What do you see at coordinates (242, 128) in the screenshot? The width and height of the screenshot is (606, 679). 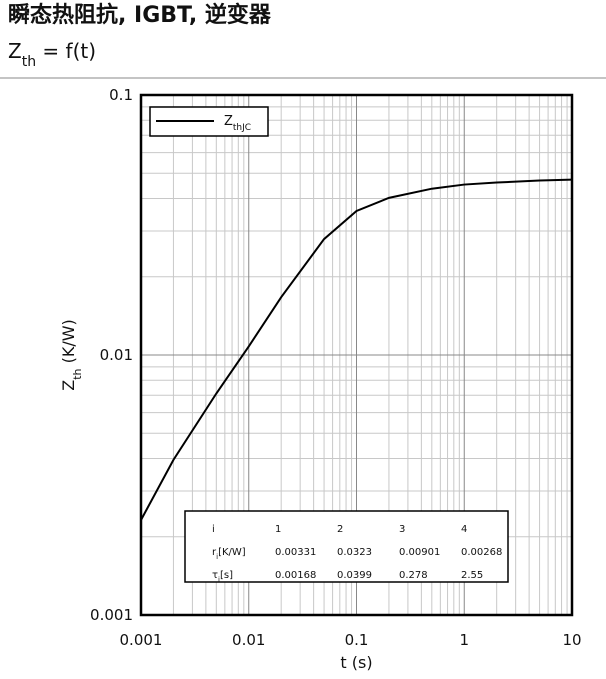 I see `subscript: thJC` at bounding box center [242, 128].